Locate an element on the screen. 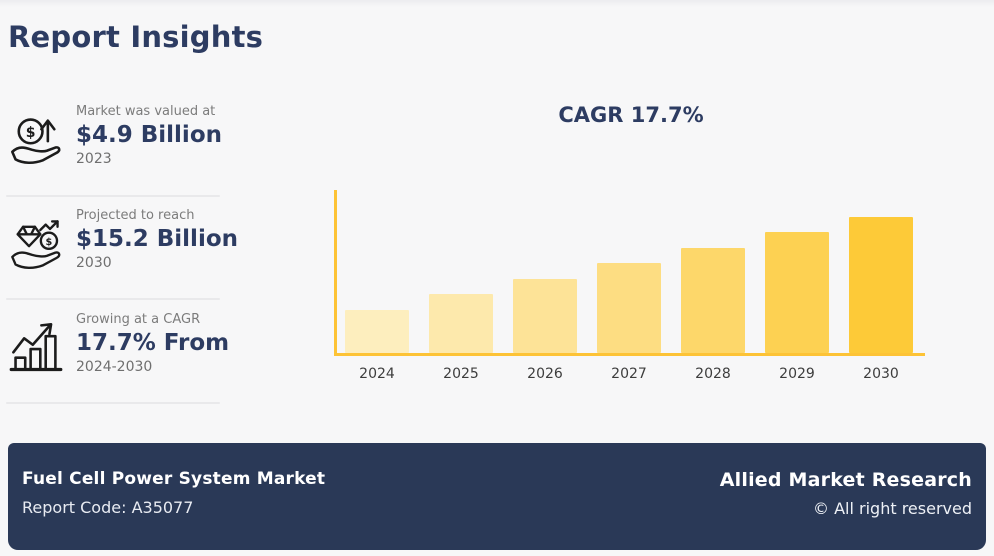 The height and width of the screenshot is (556, 994). stat-text-block: Projected to reach $15.2 Billion 2030 is located at coordinates (157, 239).